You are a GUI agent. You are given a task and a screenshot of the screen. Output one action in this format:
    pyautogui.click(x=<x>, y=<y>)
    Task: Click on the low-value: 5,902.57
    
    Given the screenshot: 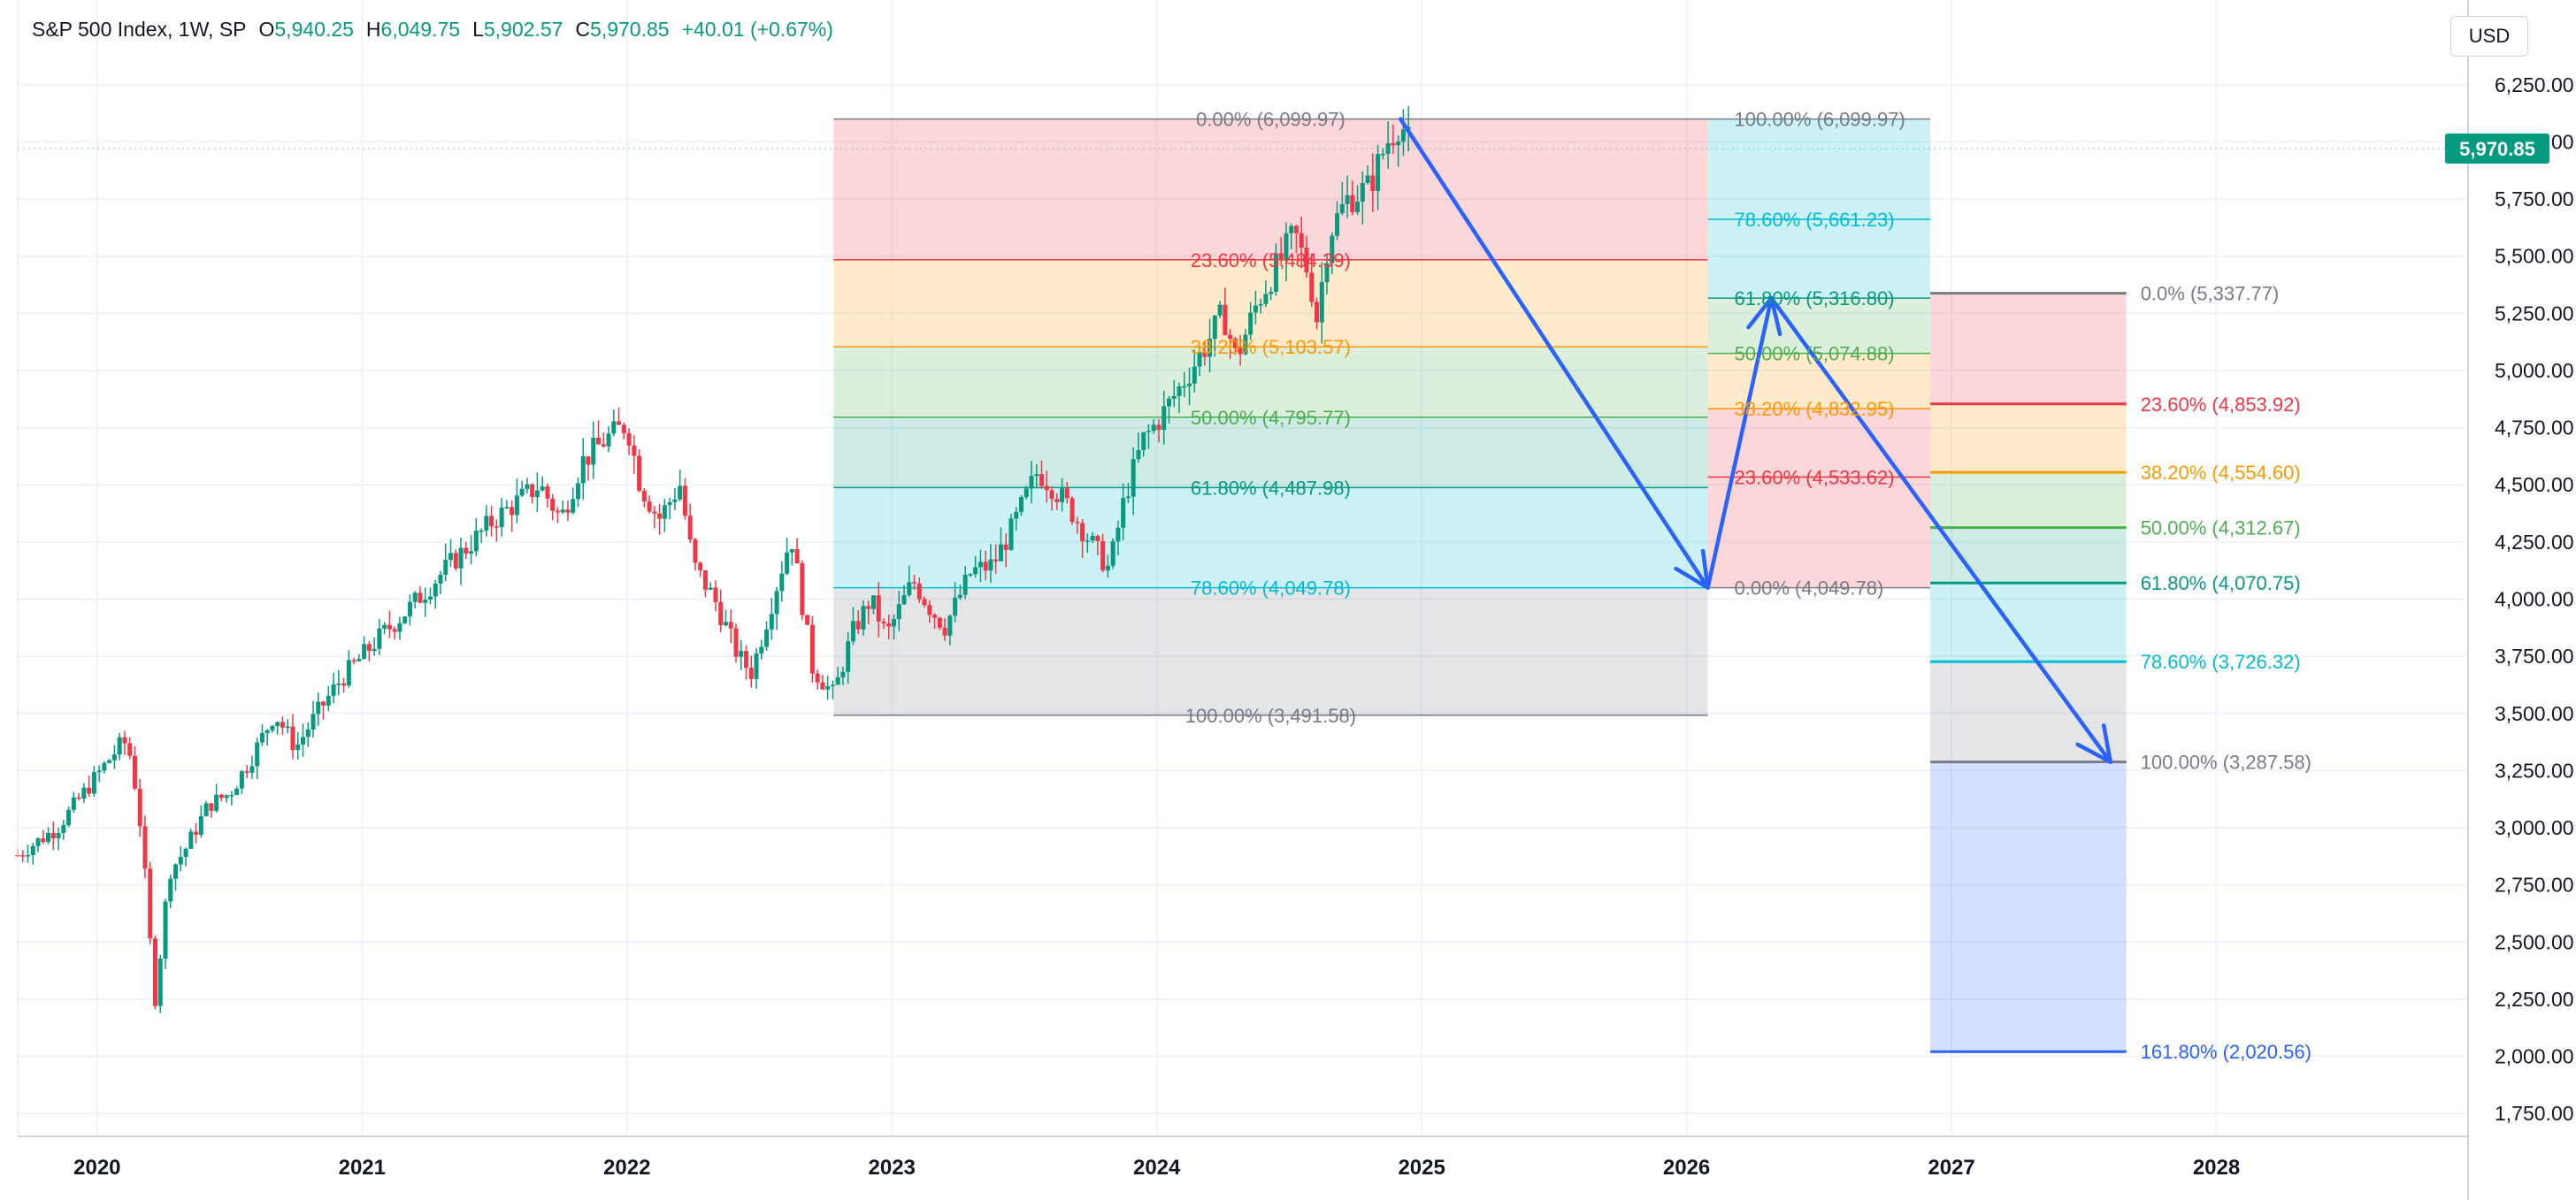 What is the action you would take?
    pyautogui.click(x=523, y=29)
    